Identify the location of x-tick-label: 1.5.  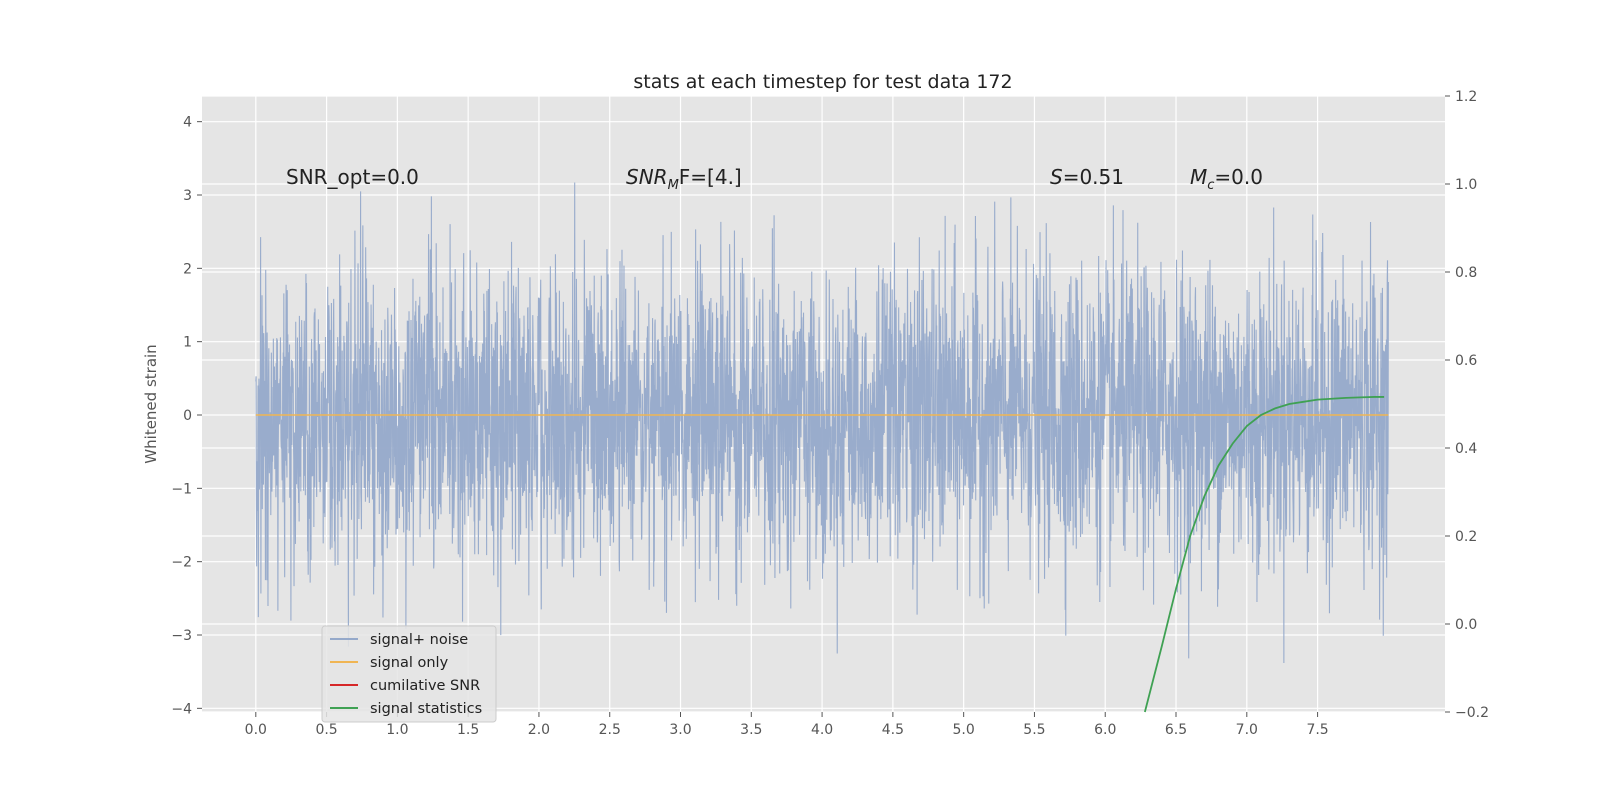
(468, 730).